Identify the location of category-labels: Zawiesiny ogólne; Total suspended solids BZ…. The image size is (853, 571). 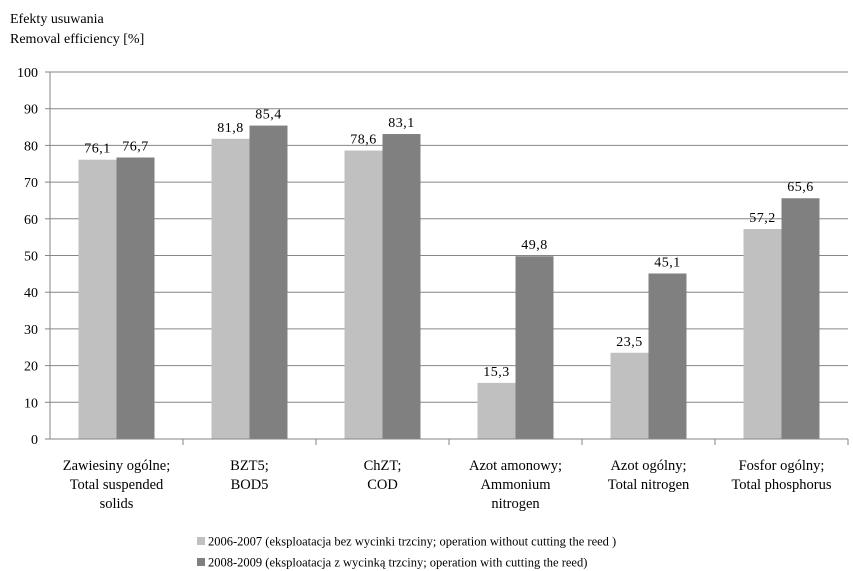
(447, 485).